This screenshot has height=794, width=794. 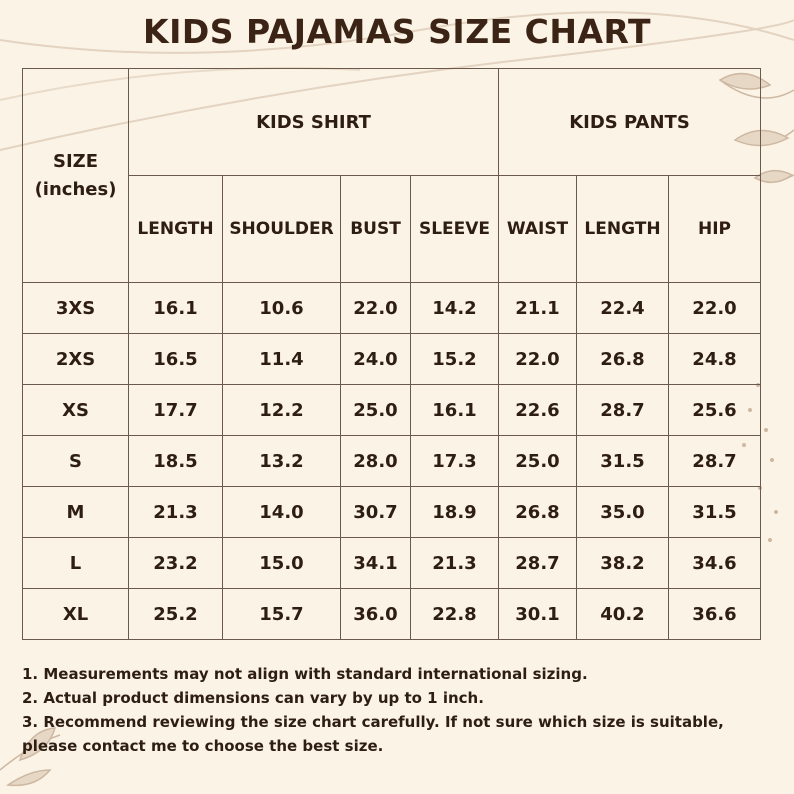 I want to click on size-header-unit: (inches), so click(x=75, y=189).